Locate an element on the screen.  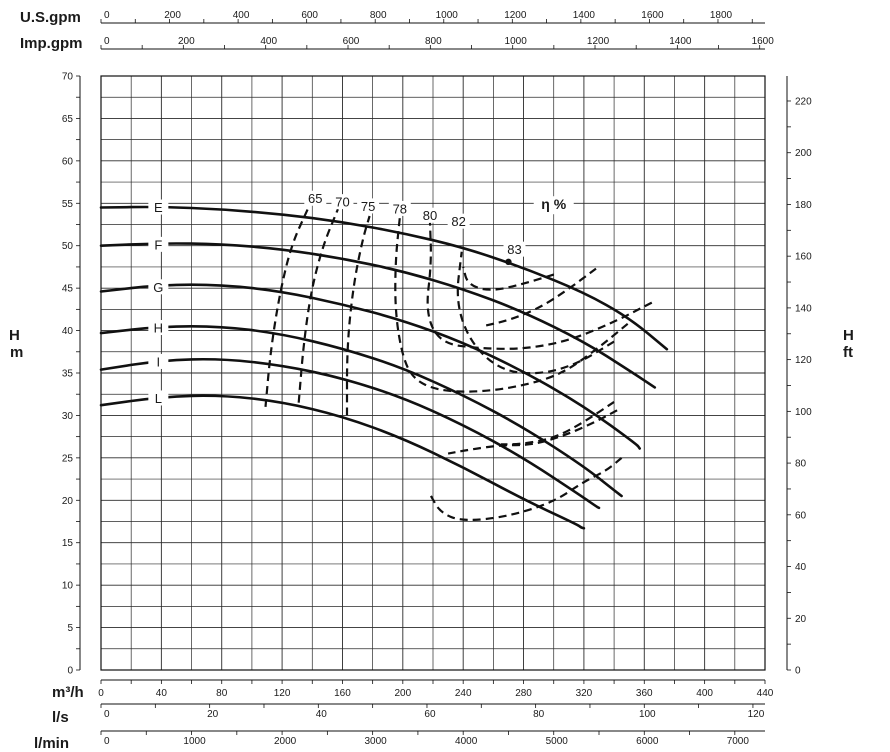
x-axis-tick-label: 0 is located at coordinates (101, 693).